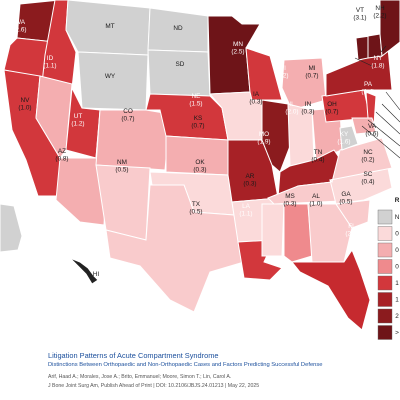 Image resolution: width=400 pixels, height=400 pixels. What do you see at coordinates (84, 271) in the screenshot?
I see `state-hi` at bounding box center [84, 271].